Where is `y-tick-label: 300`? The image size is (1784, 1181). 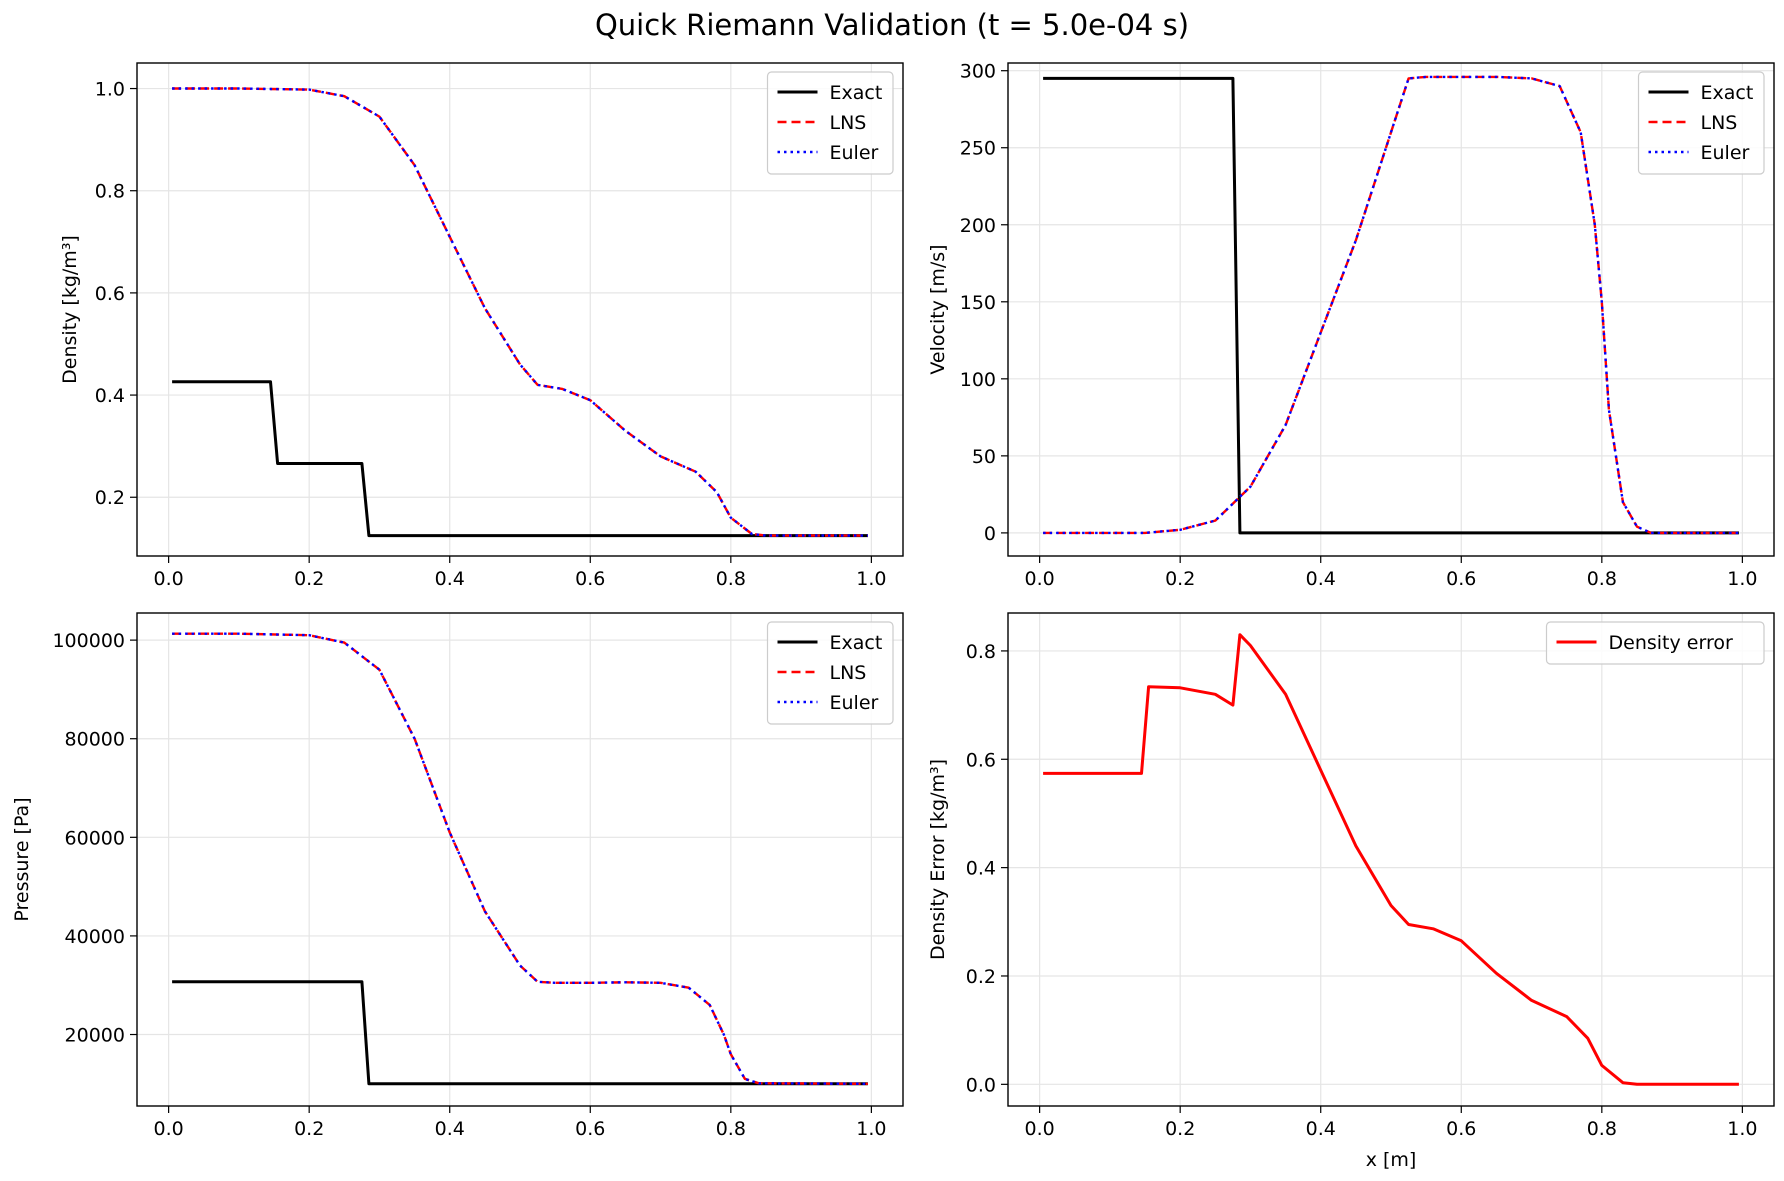
y-tick-label: 300 is located at coordinates (978, 72).